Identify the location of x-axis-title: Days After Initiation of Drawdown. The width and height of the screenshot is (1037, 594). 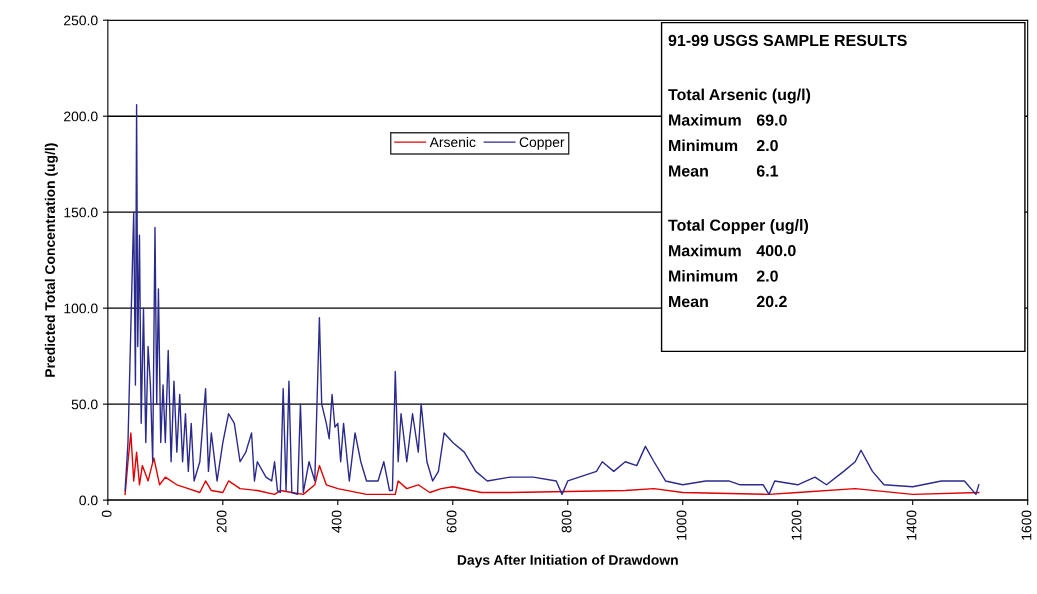
(567, 561).